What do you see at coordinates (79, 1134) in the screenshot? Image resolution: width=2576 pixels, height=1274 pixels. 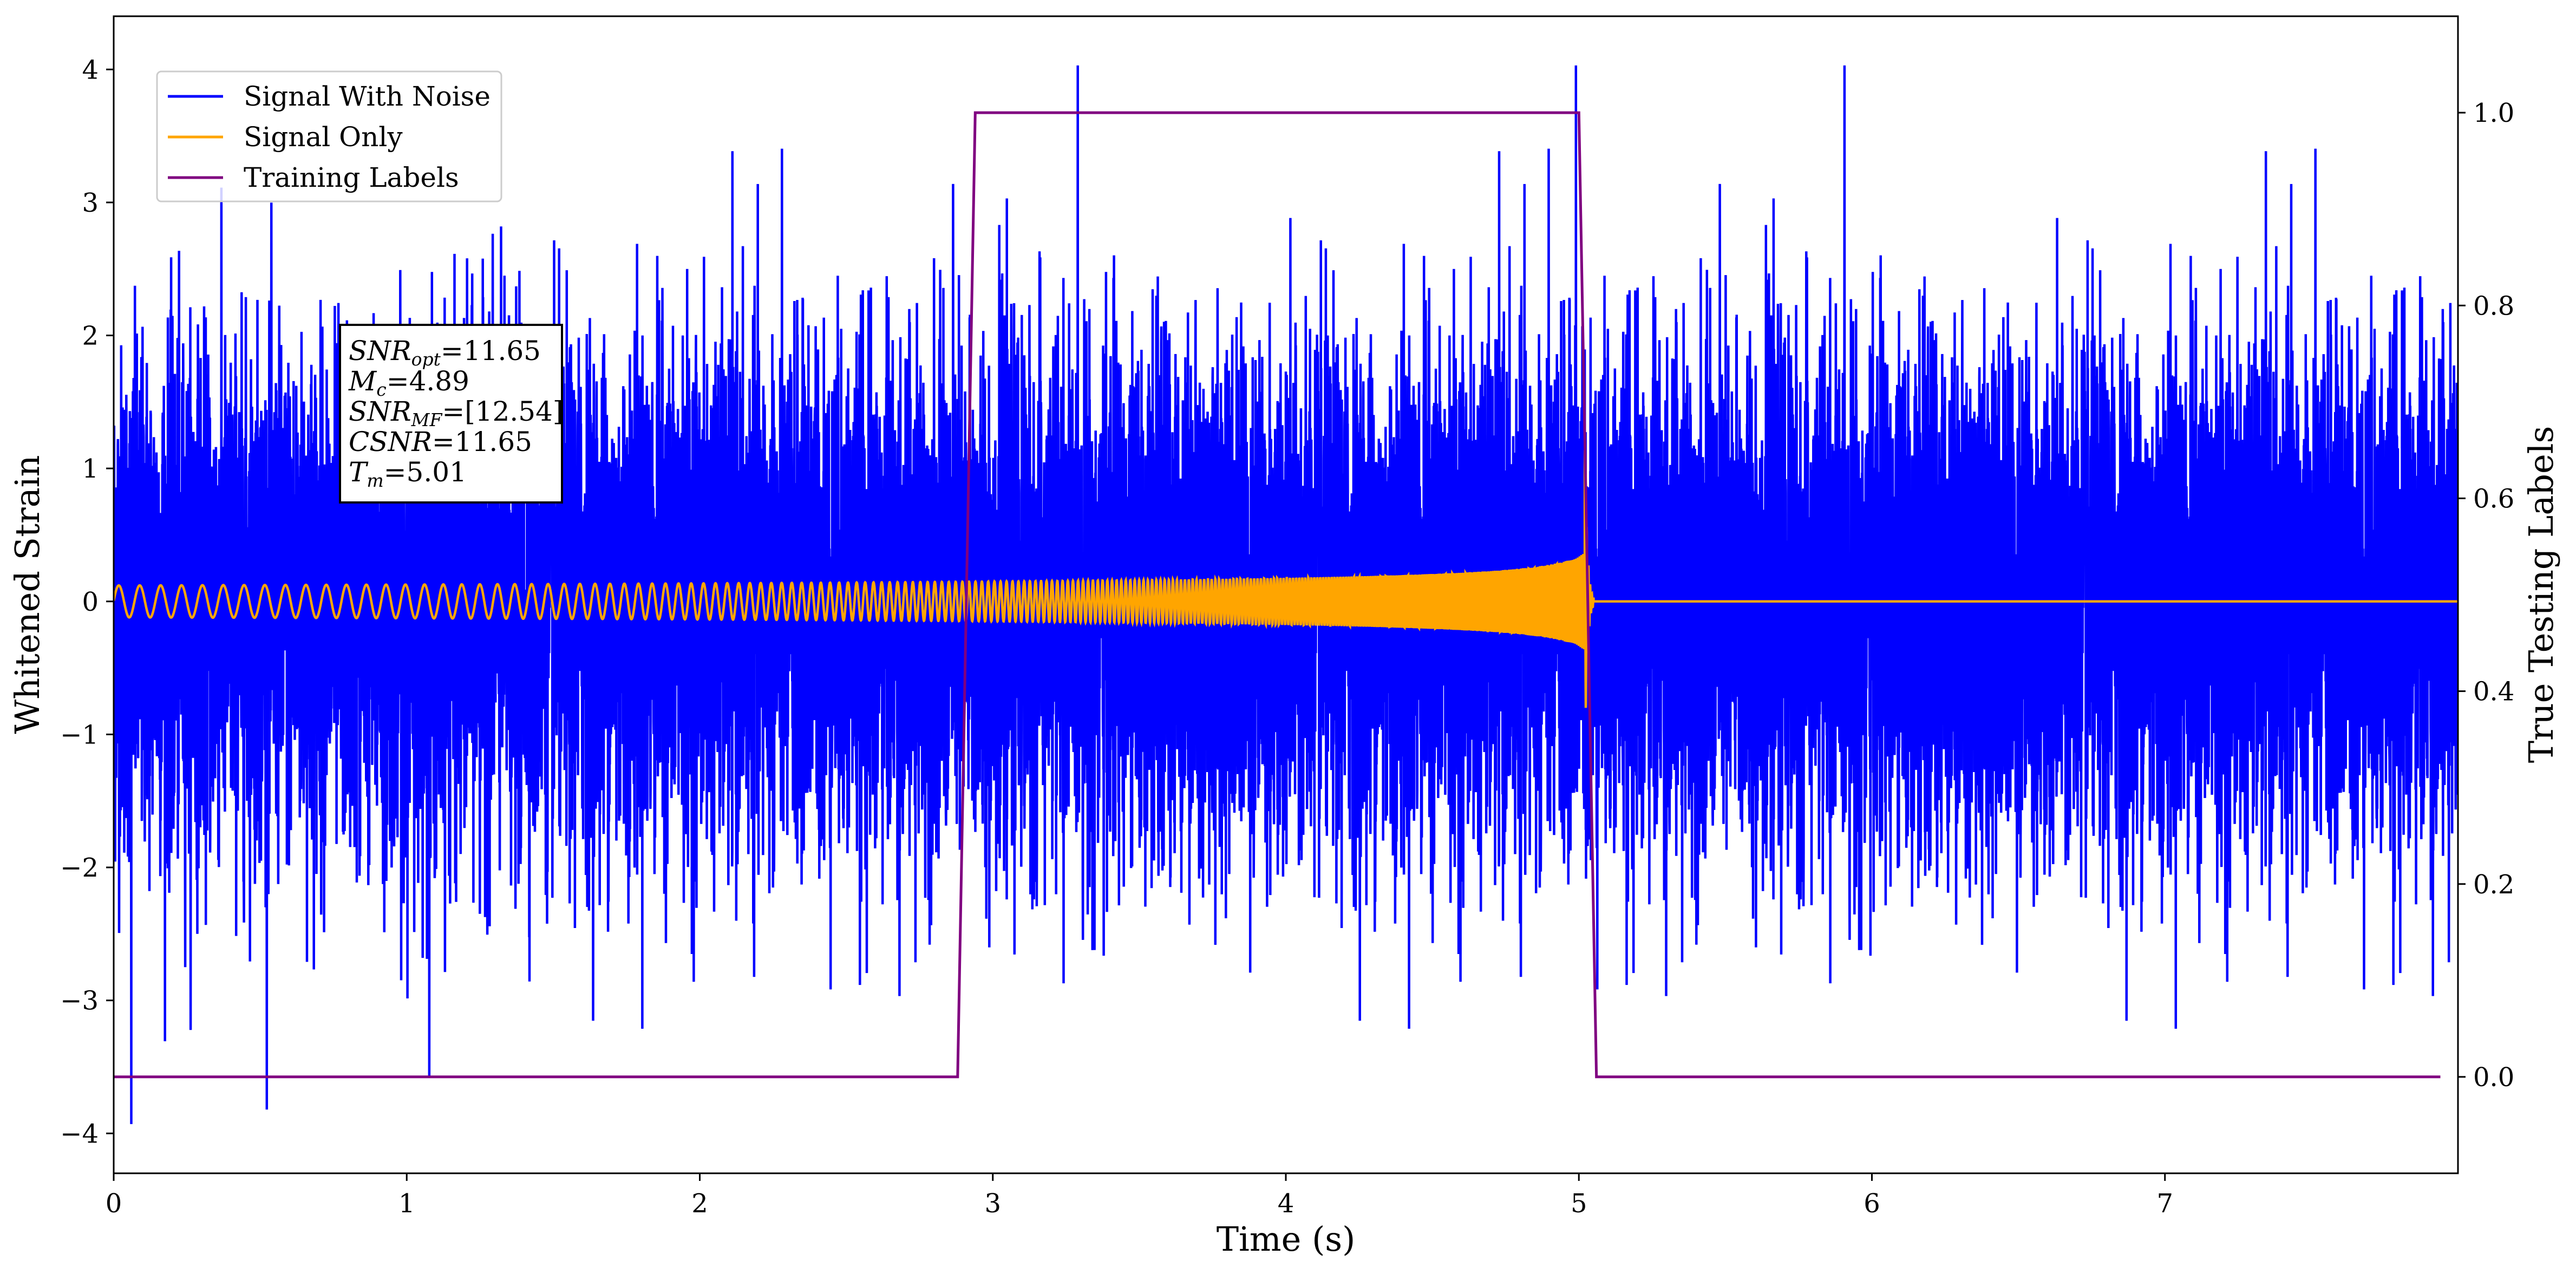 I see `y-tick-label: −4` at bounding box center [79, 1134].